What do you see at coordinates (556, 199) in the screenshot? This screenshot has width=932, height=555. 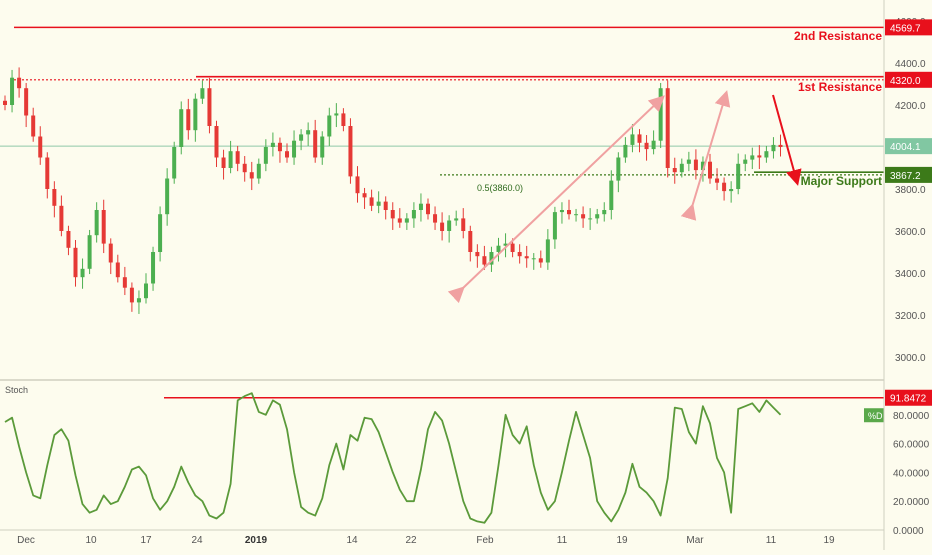 I see `pattern-arrow-up` at bounding box center [556, 199].